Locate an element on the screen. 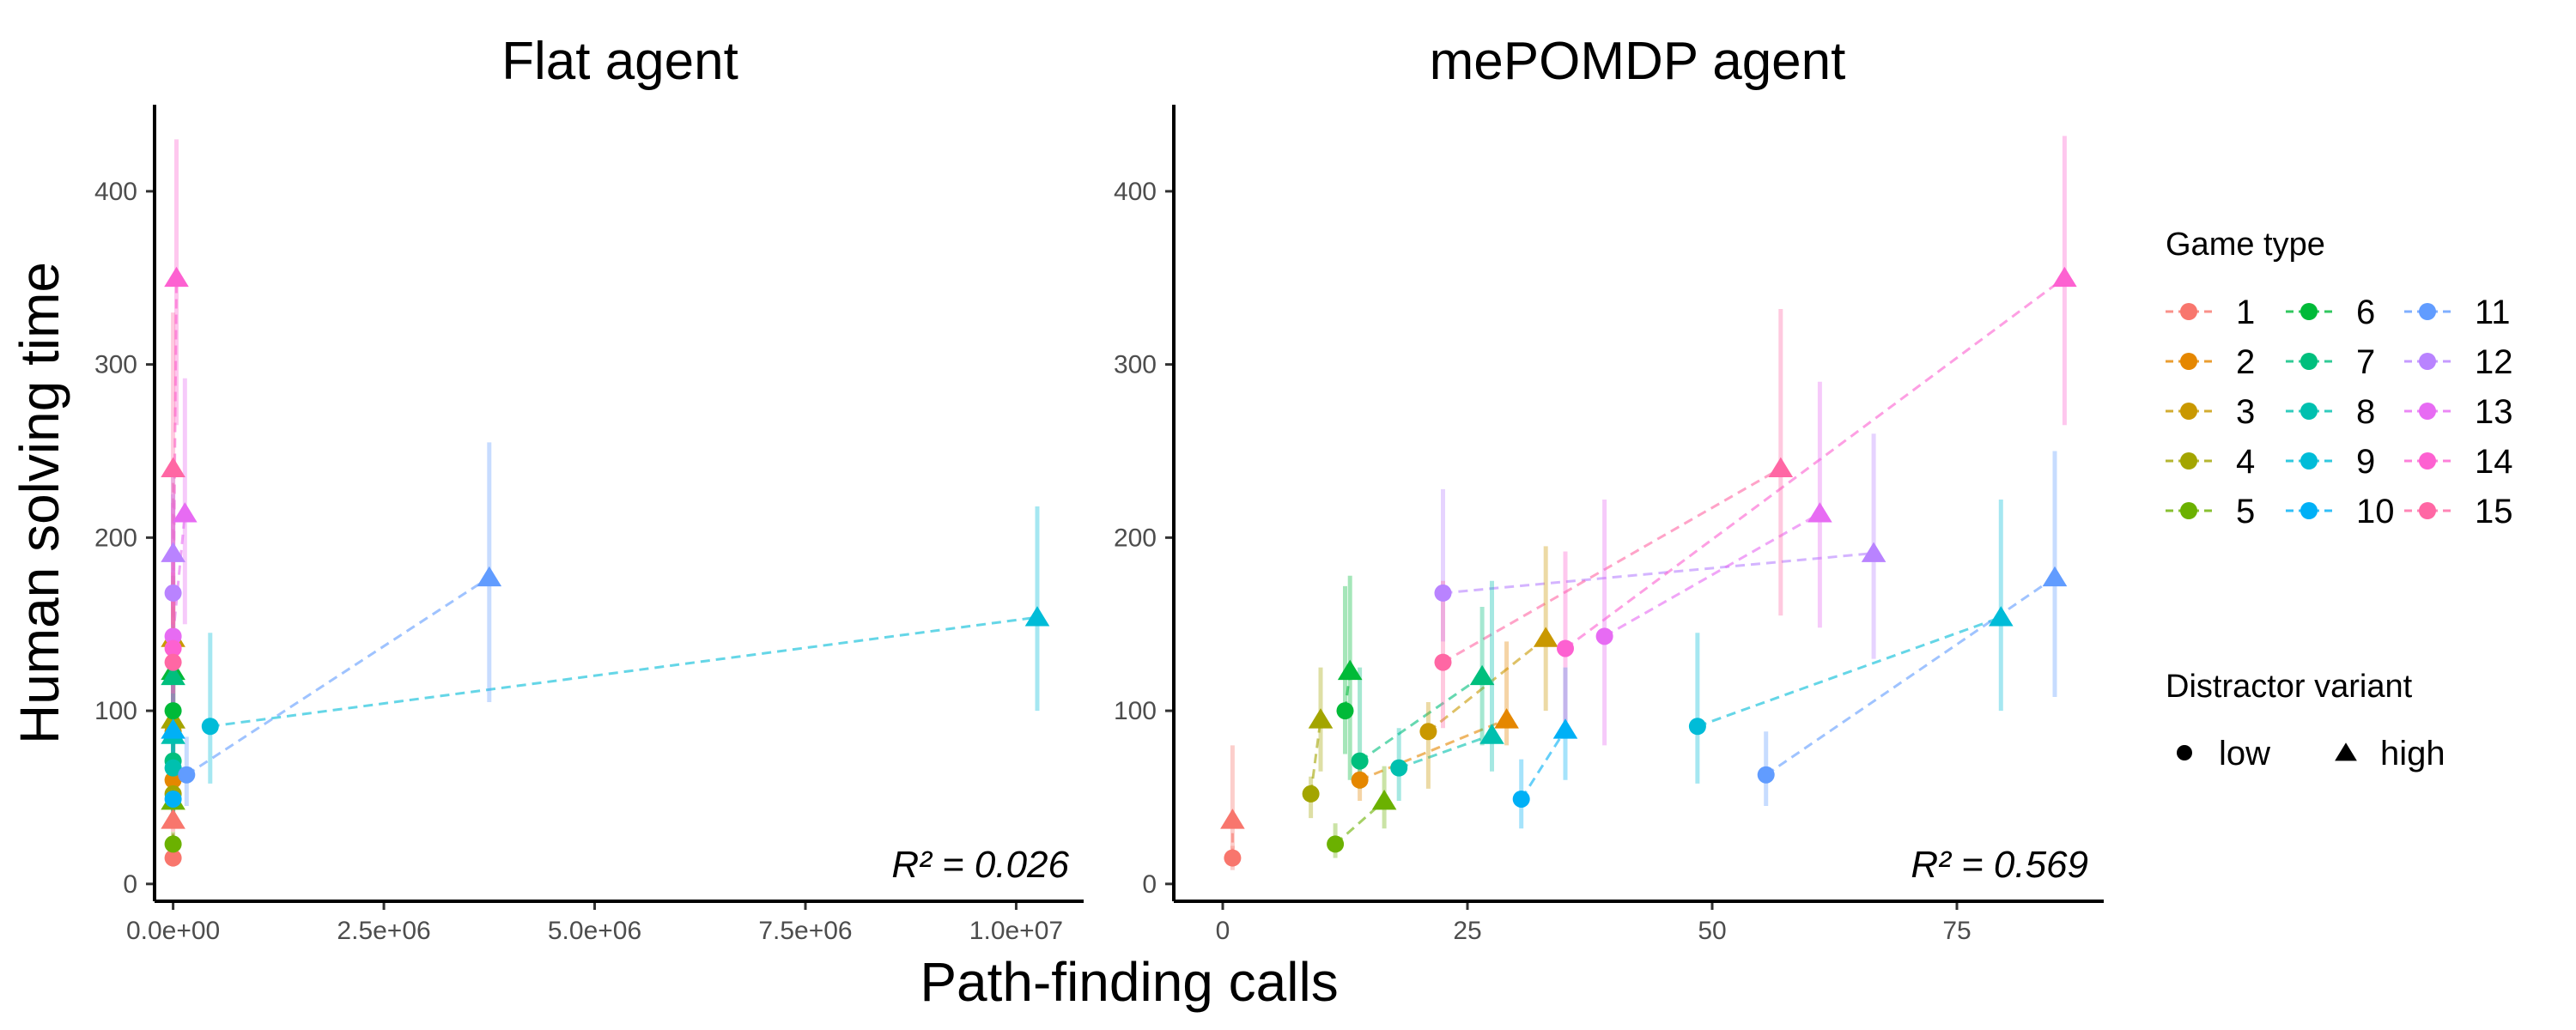 This screenshot has width=2576, height=1030. legend-label-game: 8 is located at coordinates (2365, 412).